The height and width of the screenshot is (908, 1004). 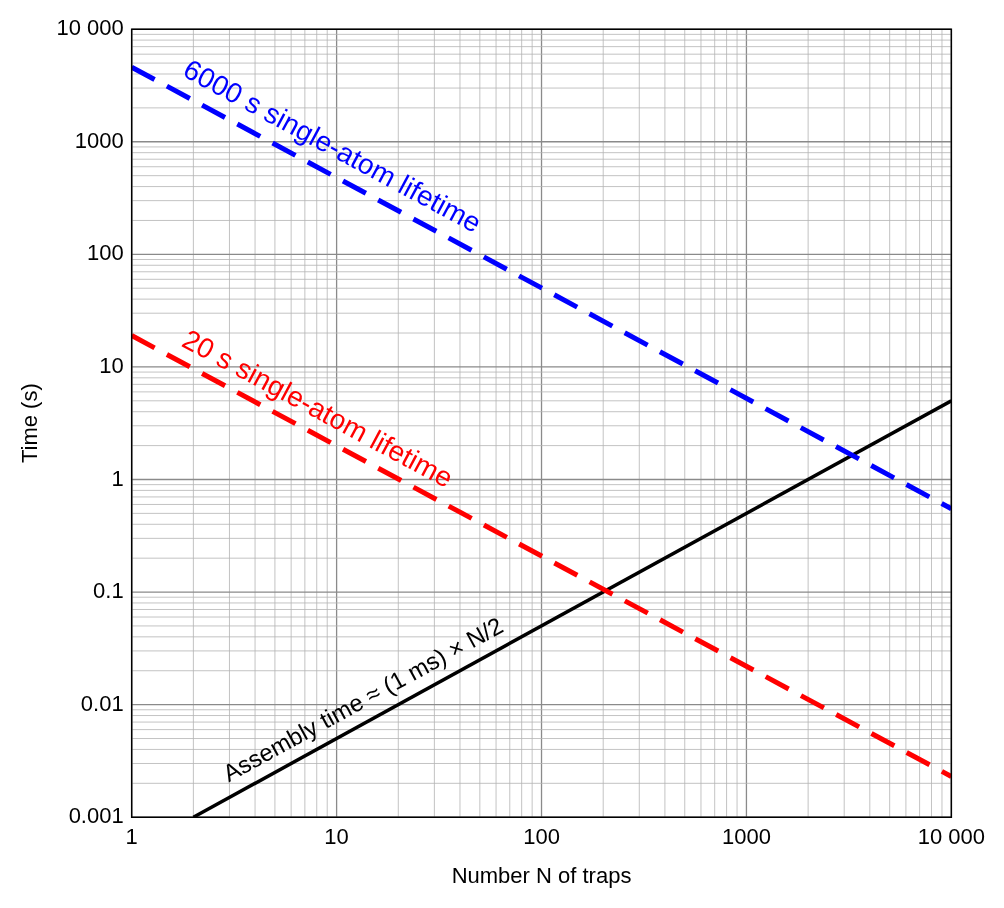 What do you see at coordinates (541, 837) in the screenshot?
I see `x-tick-label: 100` at bounding box center [541, 837].